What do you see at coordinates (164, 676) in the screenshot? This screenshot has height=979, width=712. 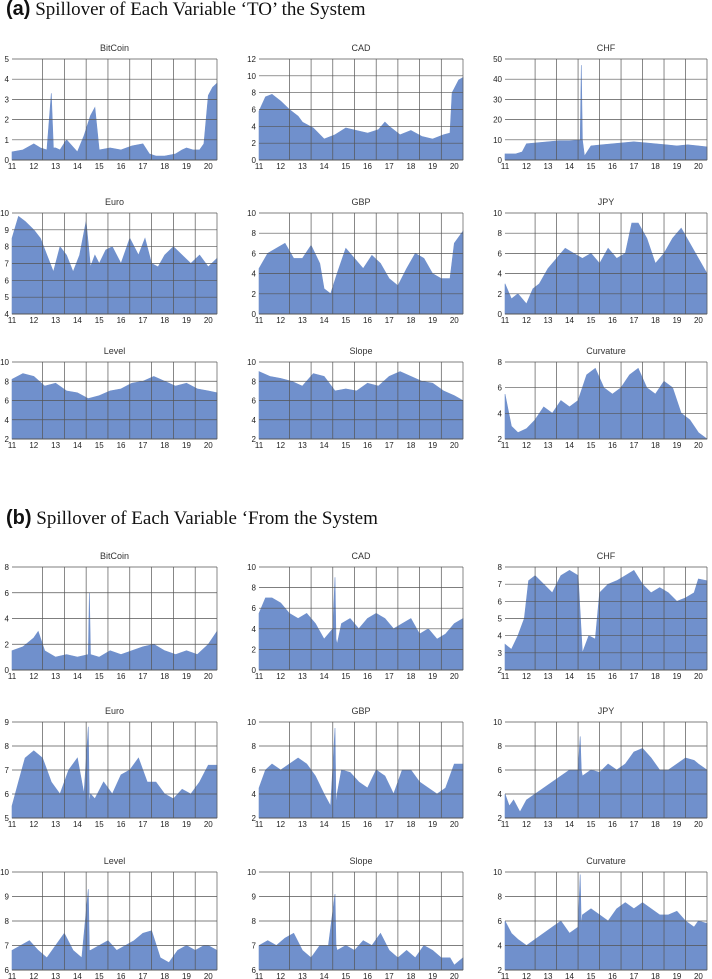 I see `chart-b-bitcoin-xtick: 18` at bounding box center [164, 676].